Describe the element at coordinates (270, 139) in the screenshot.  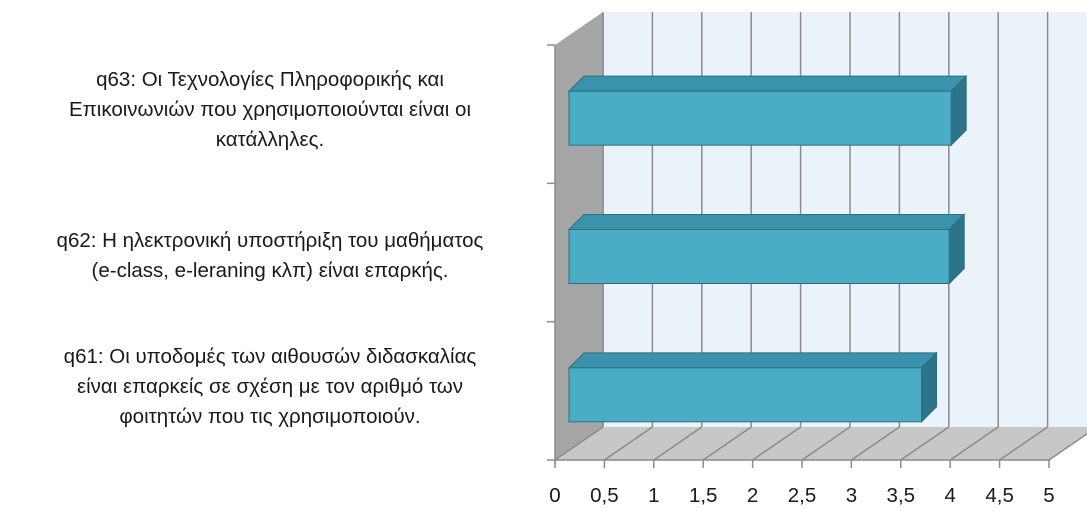
I see `category-label-line: κατάλληλες.` at that location.